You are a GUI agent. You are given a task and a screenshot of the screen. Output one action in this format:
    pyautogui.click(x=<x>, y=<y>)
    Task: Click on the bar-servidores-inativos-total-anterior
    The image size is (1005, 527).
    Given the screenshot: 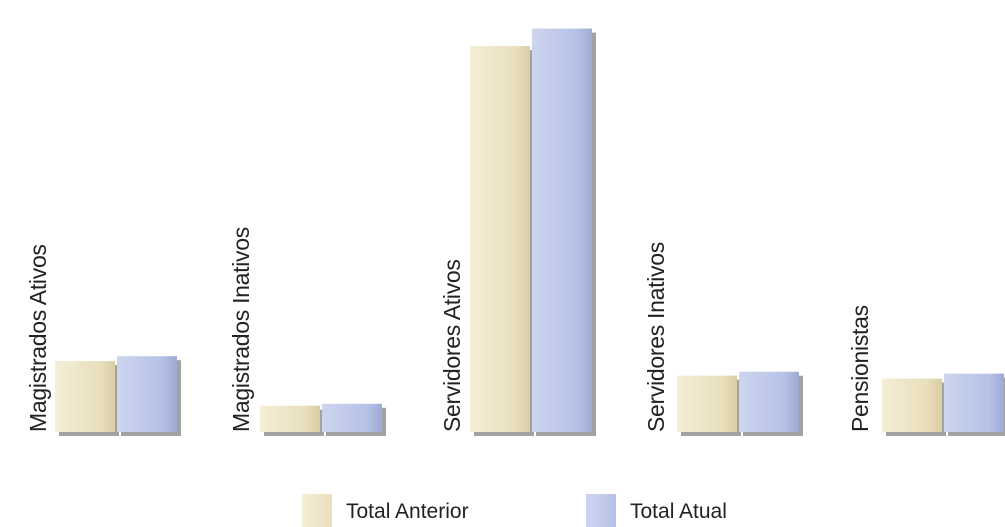 What is the action you would take?
    pyautogui.click(x=707, y=403)
    